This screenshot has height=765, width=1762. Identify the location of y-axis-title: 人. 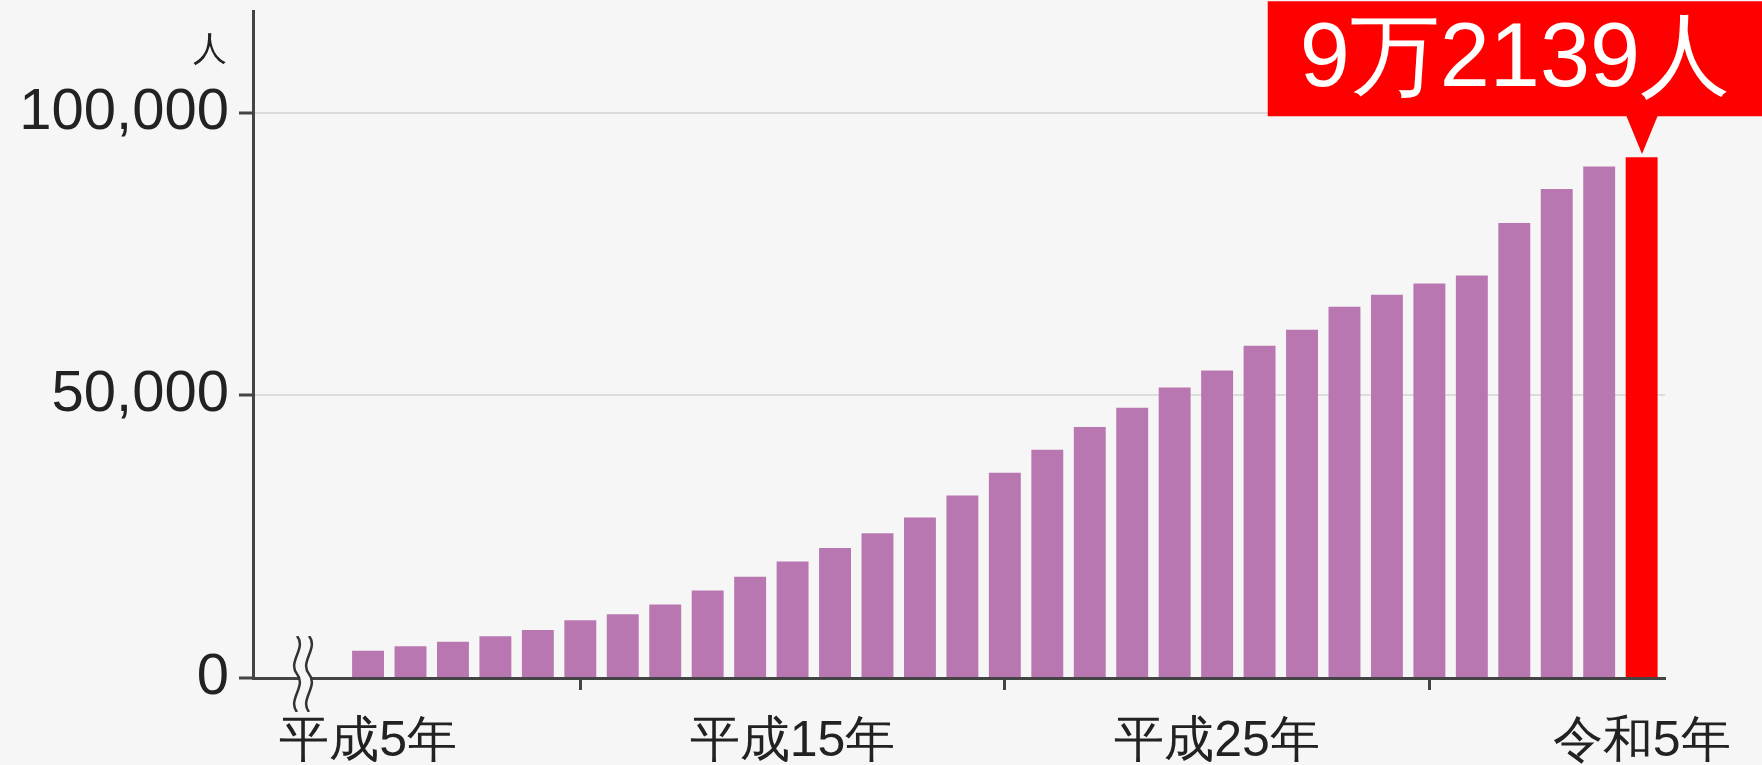
(210, 48).